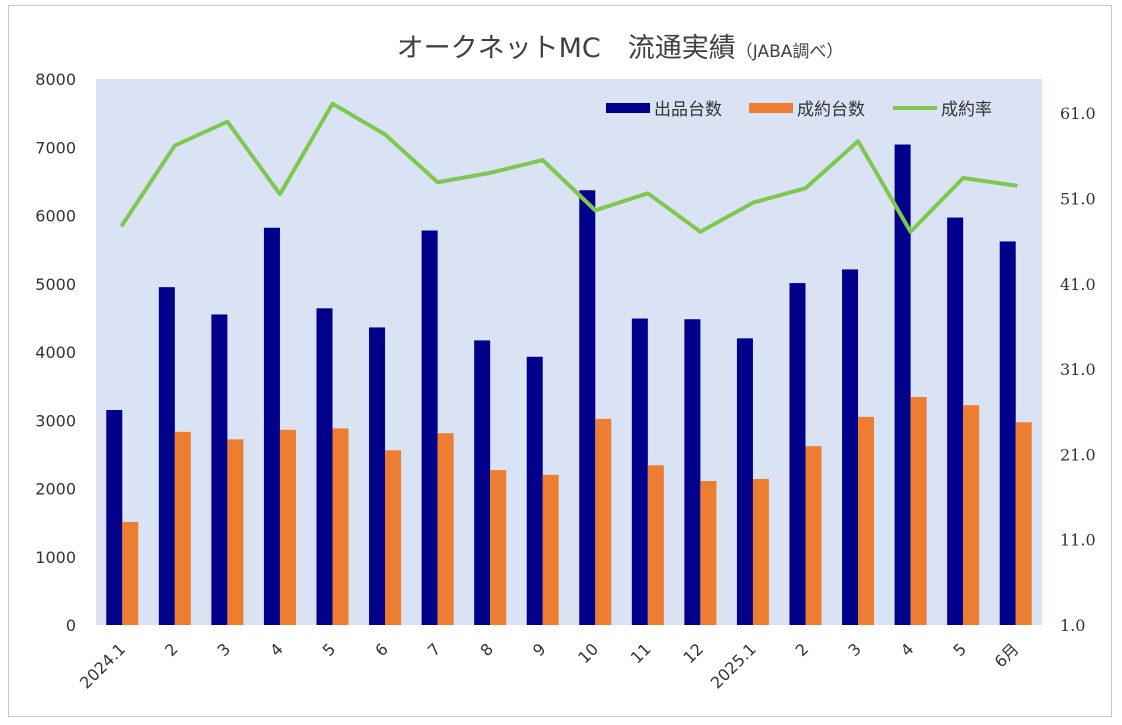  I want to click on x-tick-label: 6, so click(381, 649).